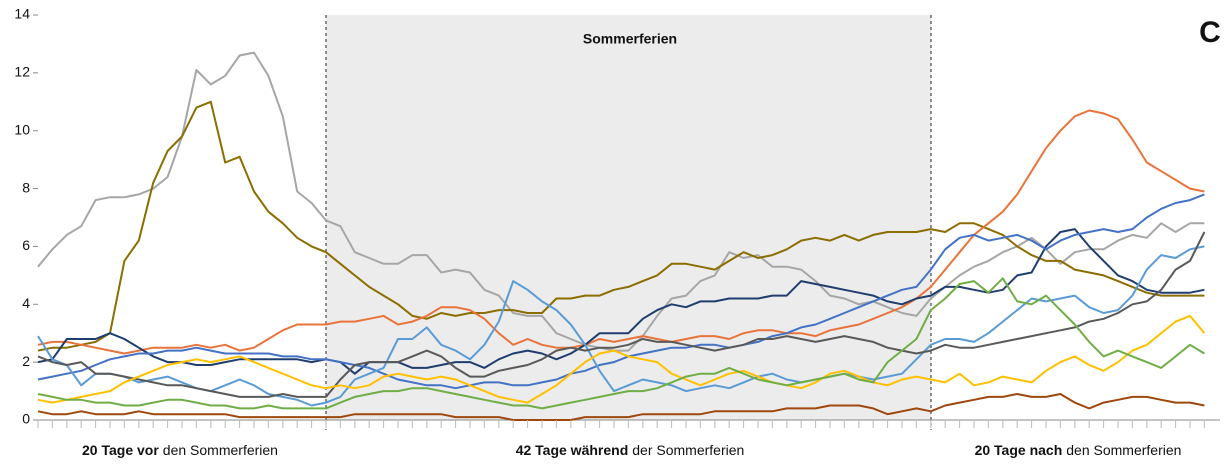 The height and width of the screenshot is (465, 1226). Describe the element at coordinates (22, 129) in the screenshot. I see `y-tick-label: 10` at that location.